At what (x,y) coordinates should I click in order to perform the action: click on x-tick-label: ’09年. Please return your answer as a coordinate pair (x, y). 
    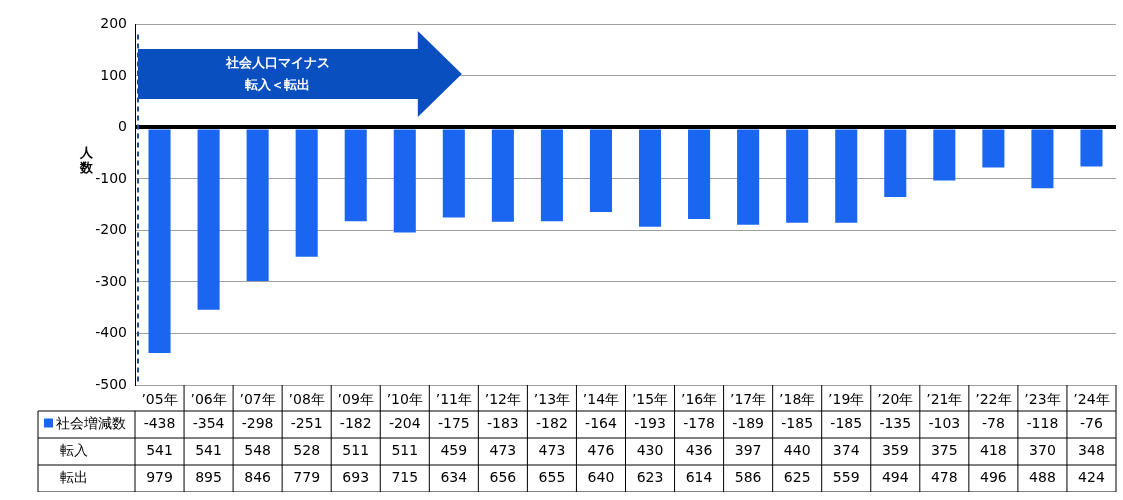
    Looking at the image, I should click on (355, 399).